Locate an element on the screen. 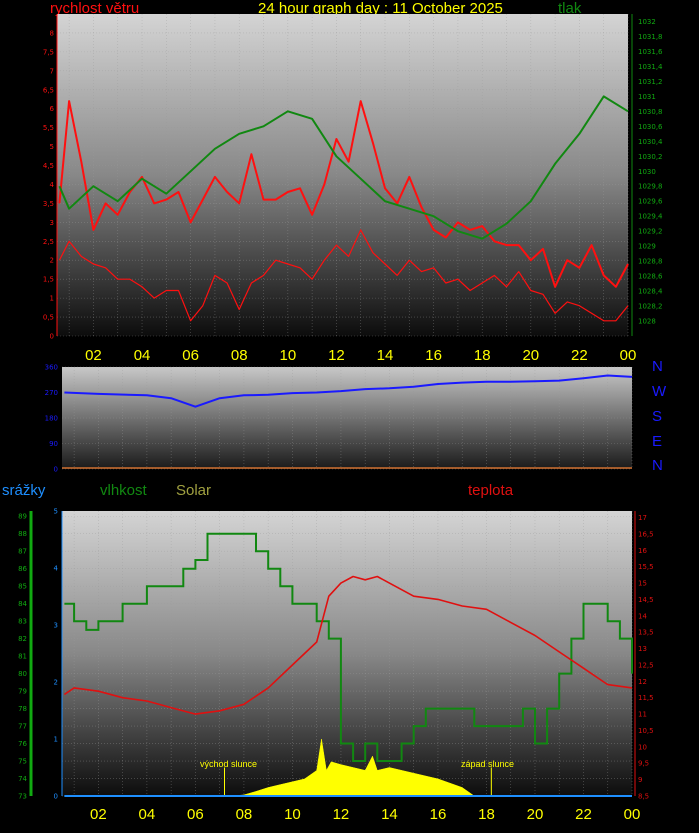 Image resolution: width=699 pixels, height=833 pixels. wind-y-tick-13: 6,5 is located at coordinates (48, 90).